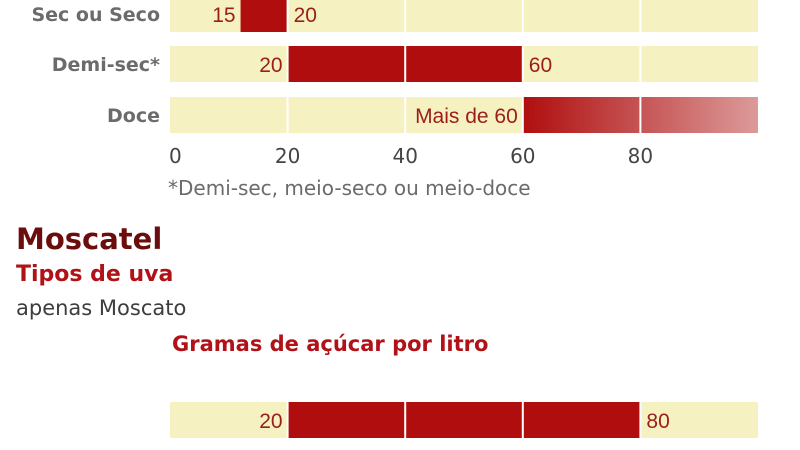  I want to click on x-tick-label: 60, so click(522, 156).